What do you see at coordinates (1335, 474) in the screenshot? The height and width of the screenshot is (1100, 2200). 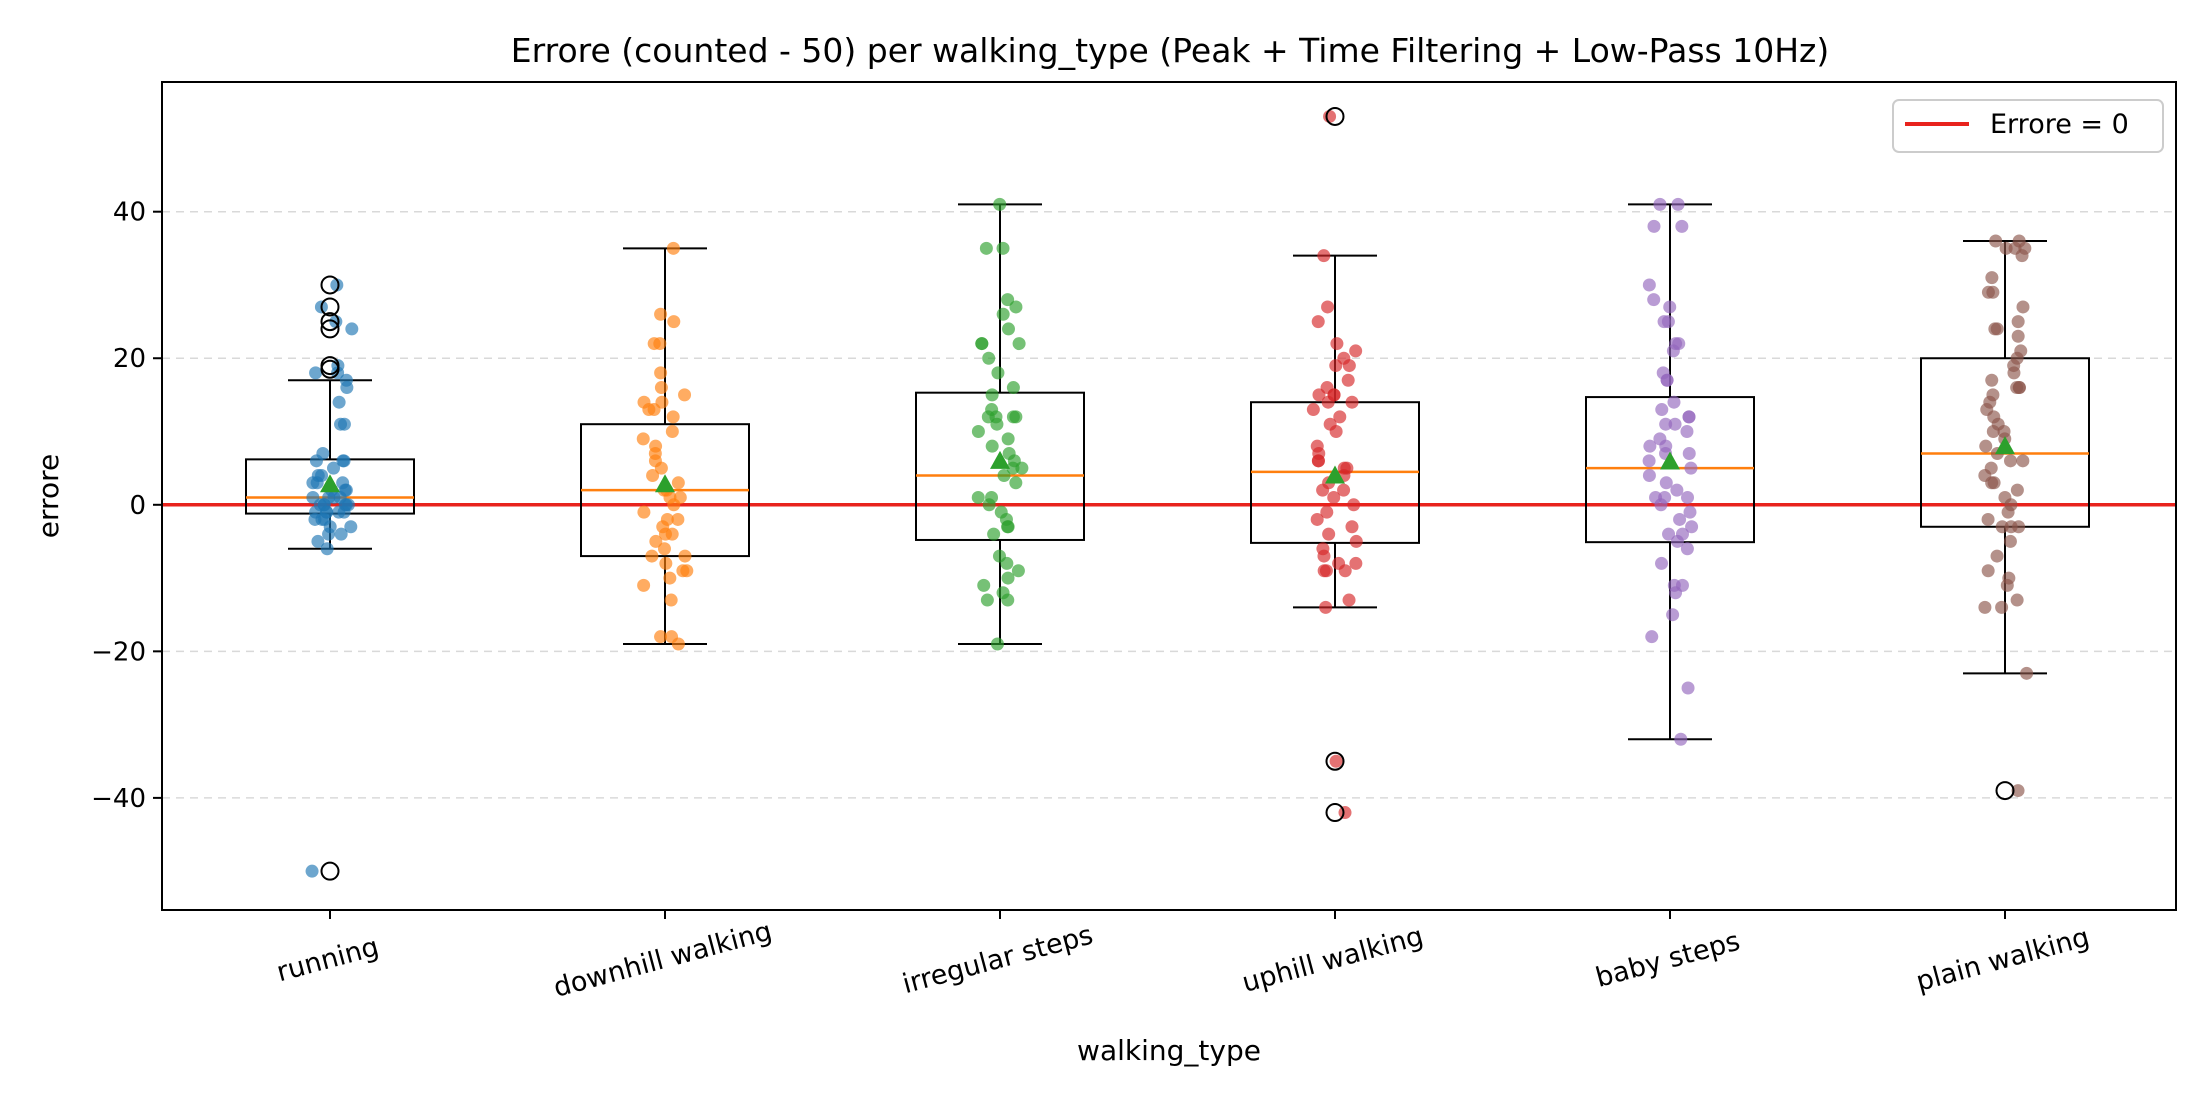 I see `mean-marker` at bounding box center [1335, 474].